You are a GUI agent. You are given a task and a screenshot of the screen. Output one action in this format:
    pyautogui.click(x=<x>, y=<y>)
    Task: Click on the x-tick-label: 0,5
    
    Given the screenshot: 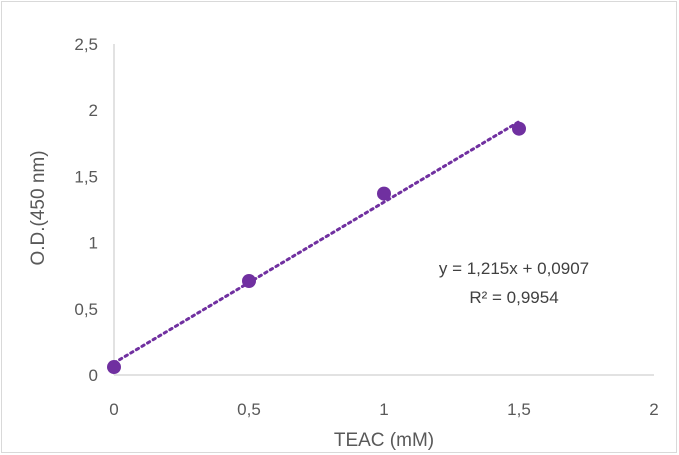 What is the action you would take?
    pyautogui.click(x=249, y=409)
    